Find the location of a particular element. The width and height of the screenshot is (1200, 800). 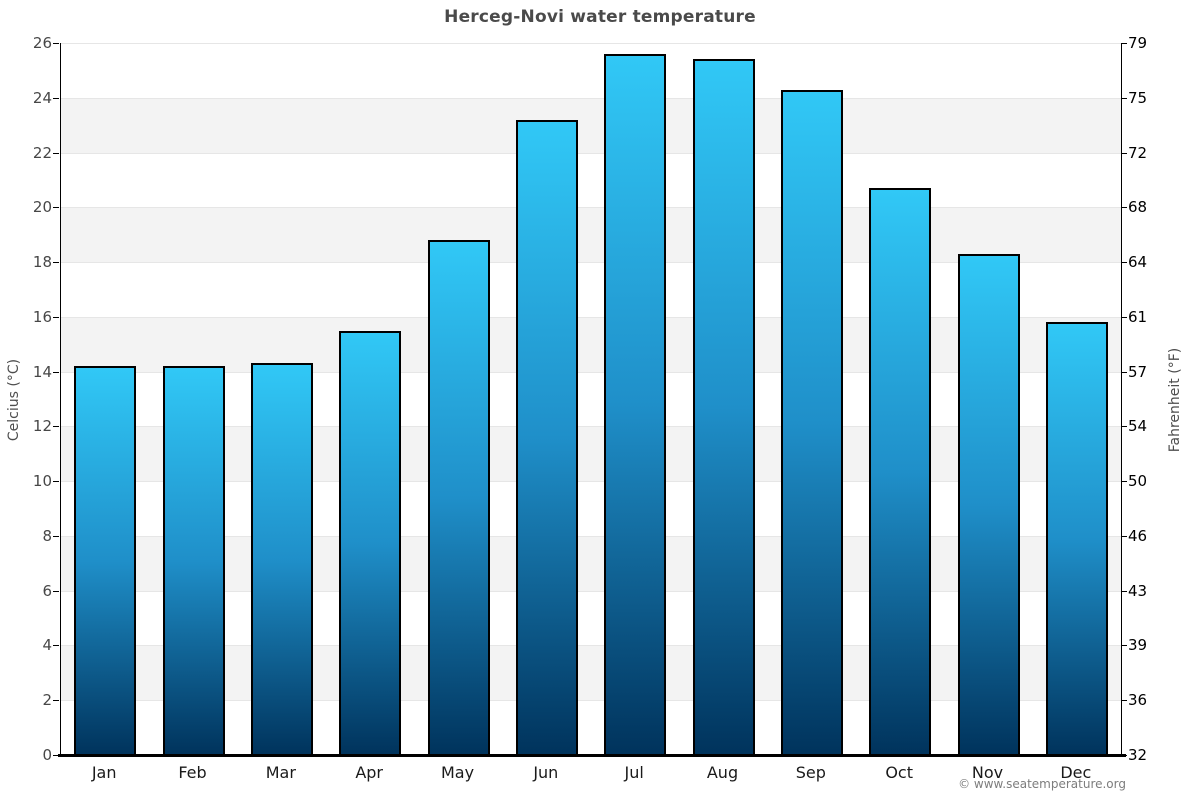

y-tick-label-fahrenheit: 68 is located at coordinates (1138, 207).